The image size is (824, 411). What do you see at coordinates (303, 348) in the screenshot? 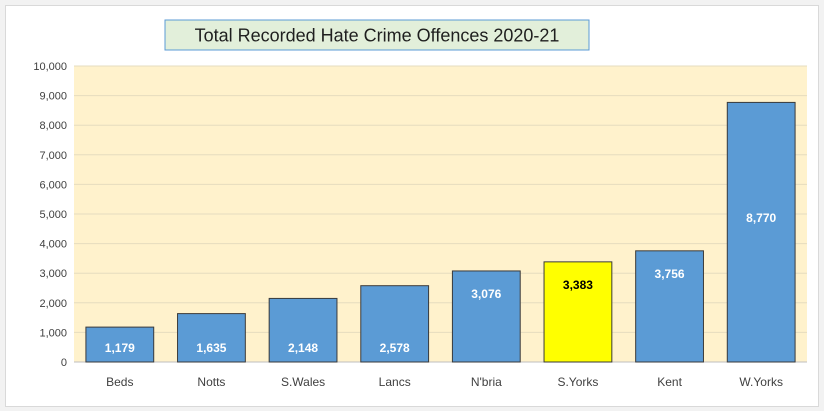
I see `data-label: 2,148` at bounding box center [303, 348].